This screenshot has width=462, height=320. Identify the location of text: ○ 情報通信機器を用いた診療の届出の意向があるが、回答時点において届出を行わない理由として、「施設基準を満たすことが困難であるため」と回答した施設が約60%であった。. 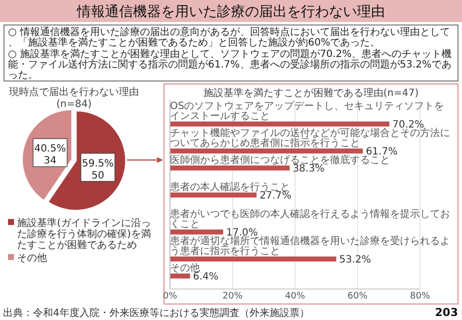
(229, 37).